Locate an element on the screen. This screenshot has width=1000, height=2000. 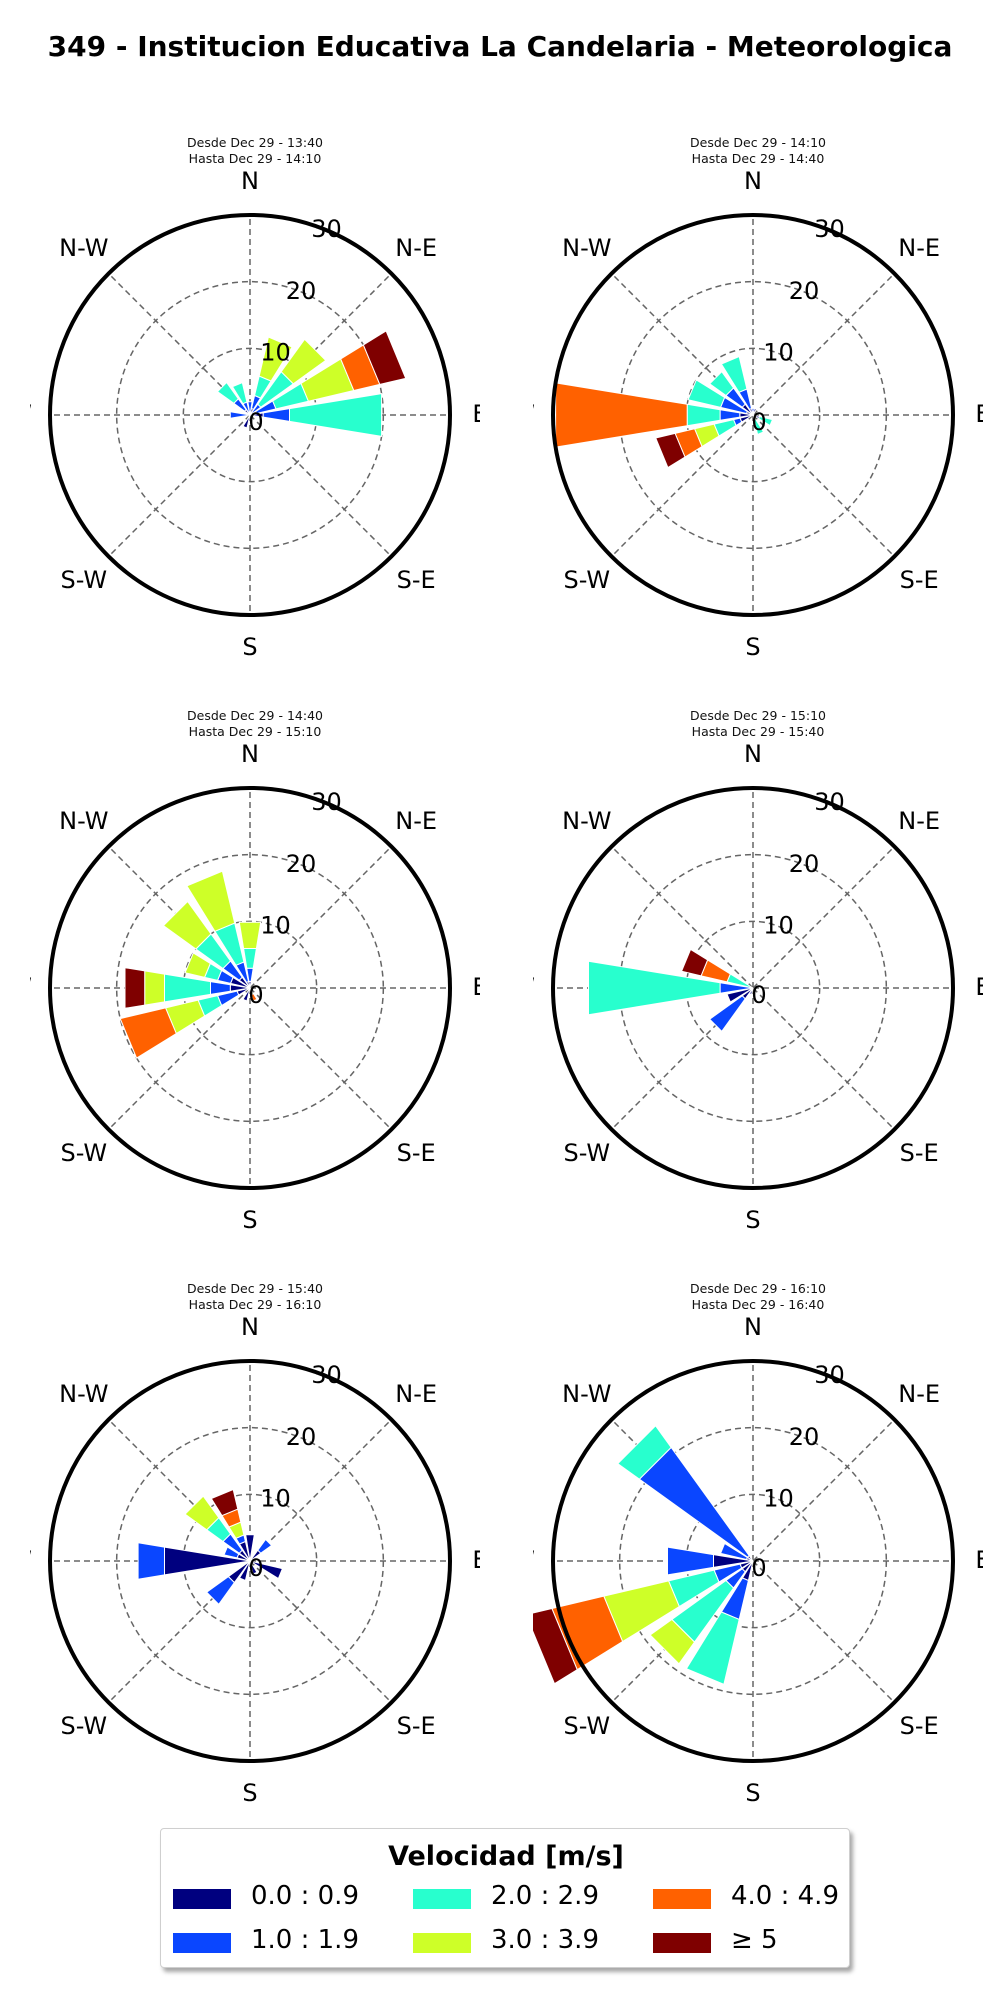
panel-1-hasta: Hasta Dec 29 - 14:10 is located at coordinates (255, 158).